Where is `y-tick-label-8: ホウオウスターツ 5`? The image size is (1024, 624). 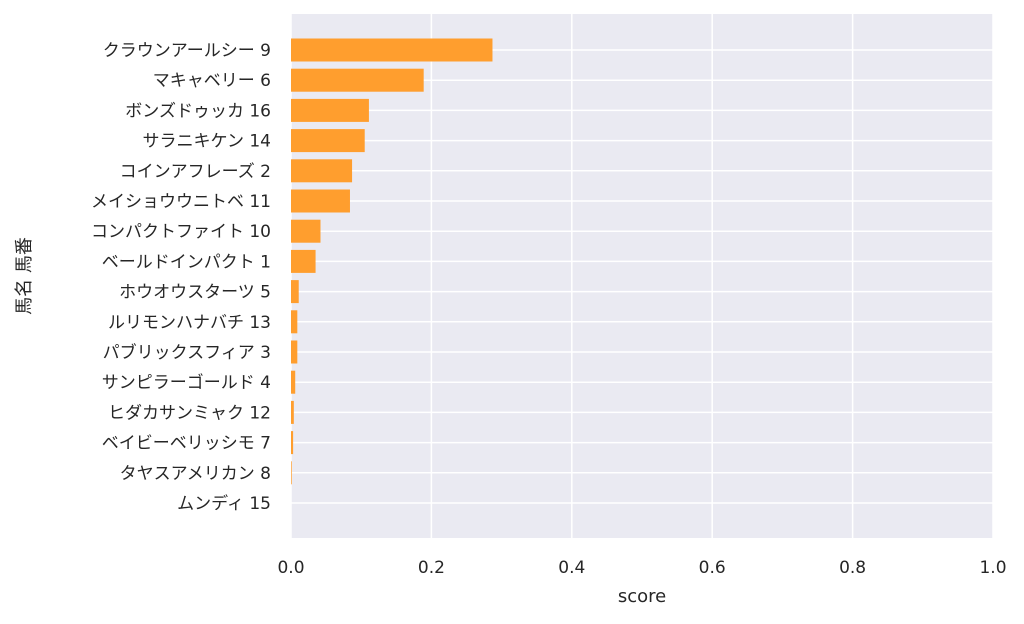 y-tick-label-8: ホウオウスターツ 5 is located at coordinates (195, 293).